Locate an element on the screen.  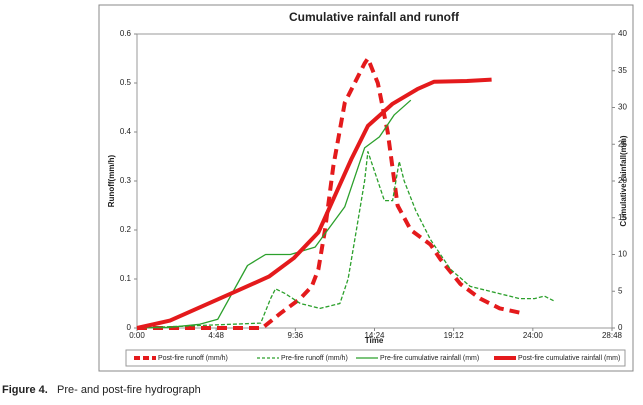
y2-tick-label: 35 is located at coordinates (622, 70).